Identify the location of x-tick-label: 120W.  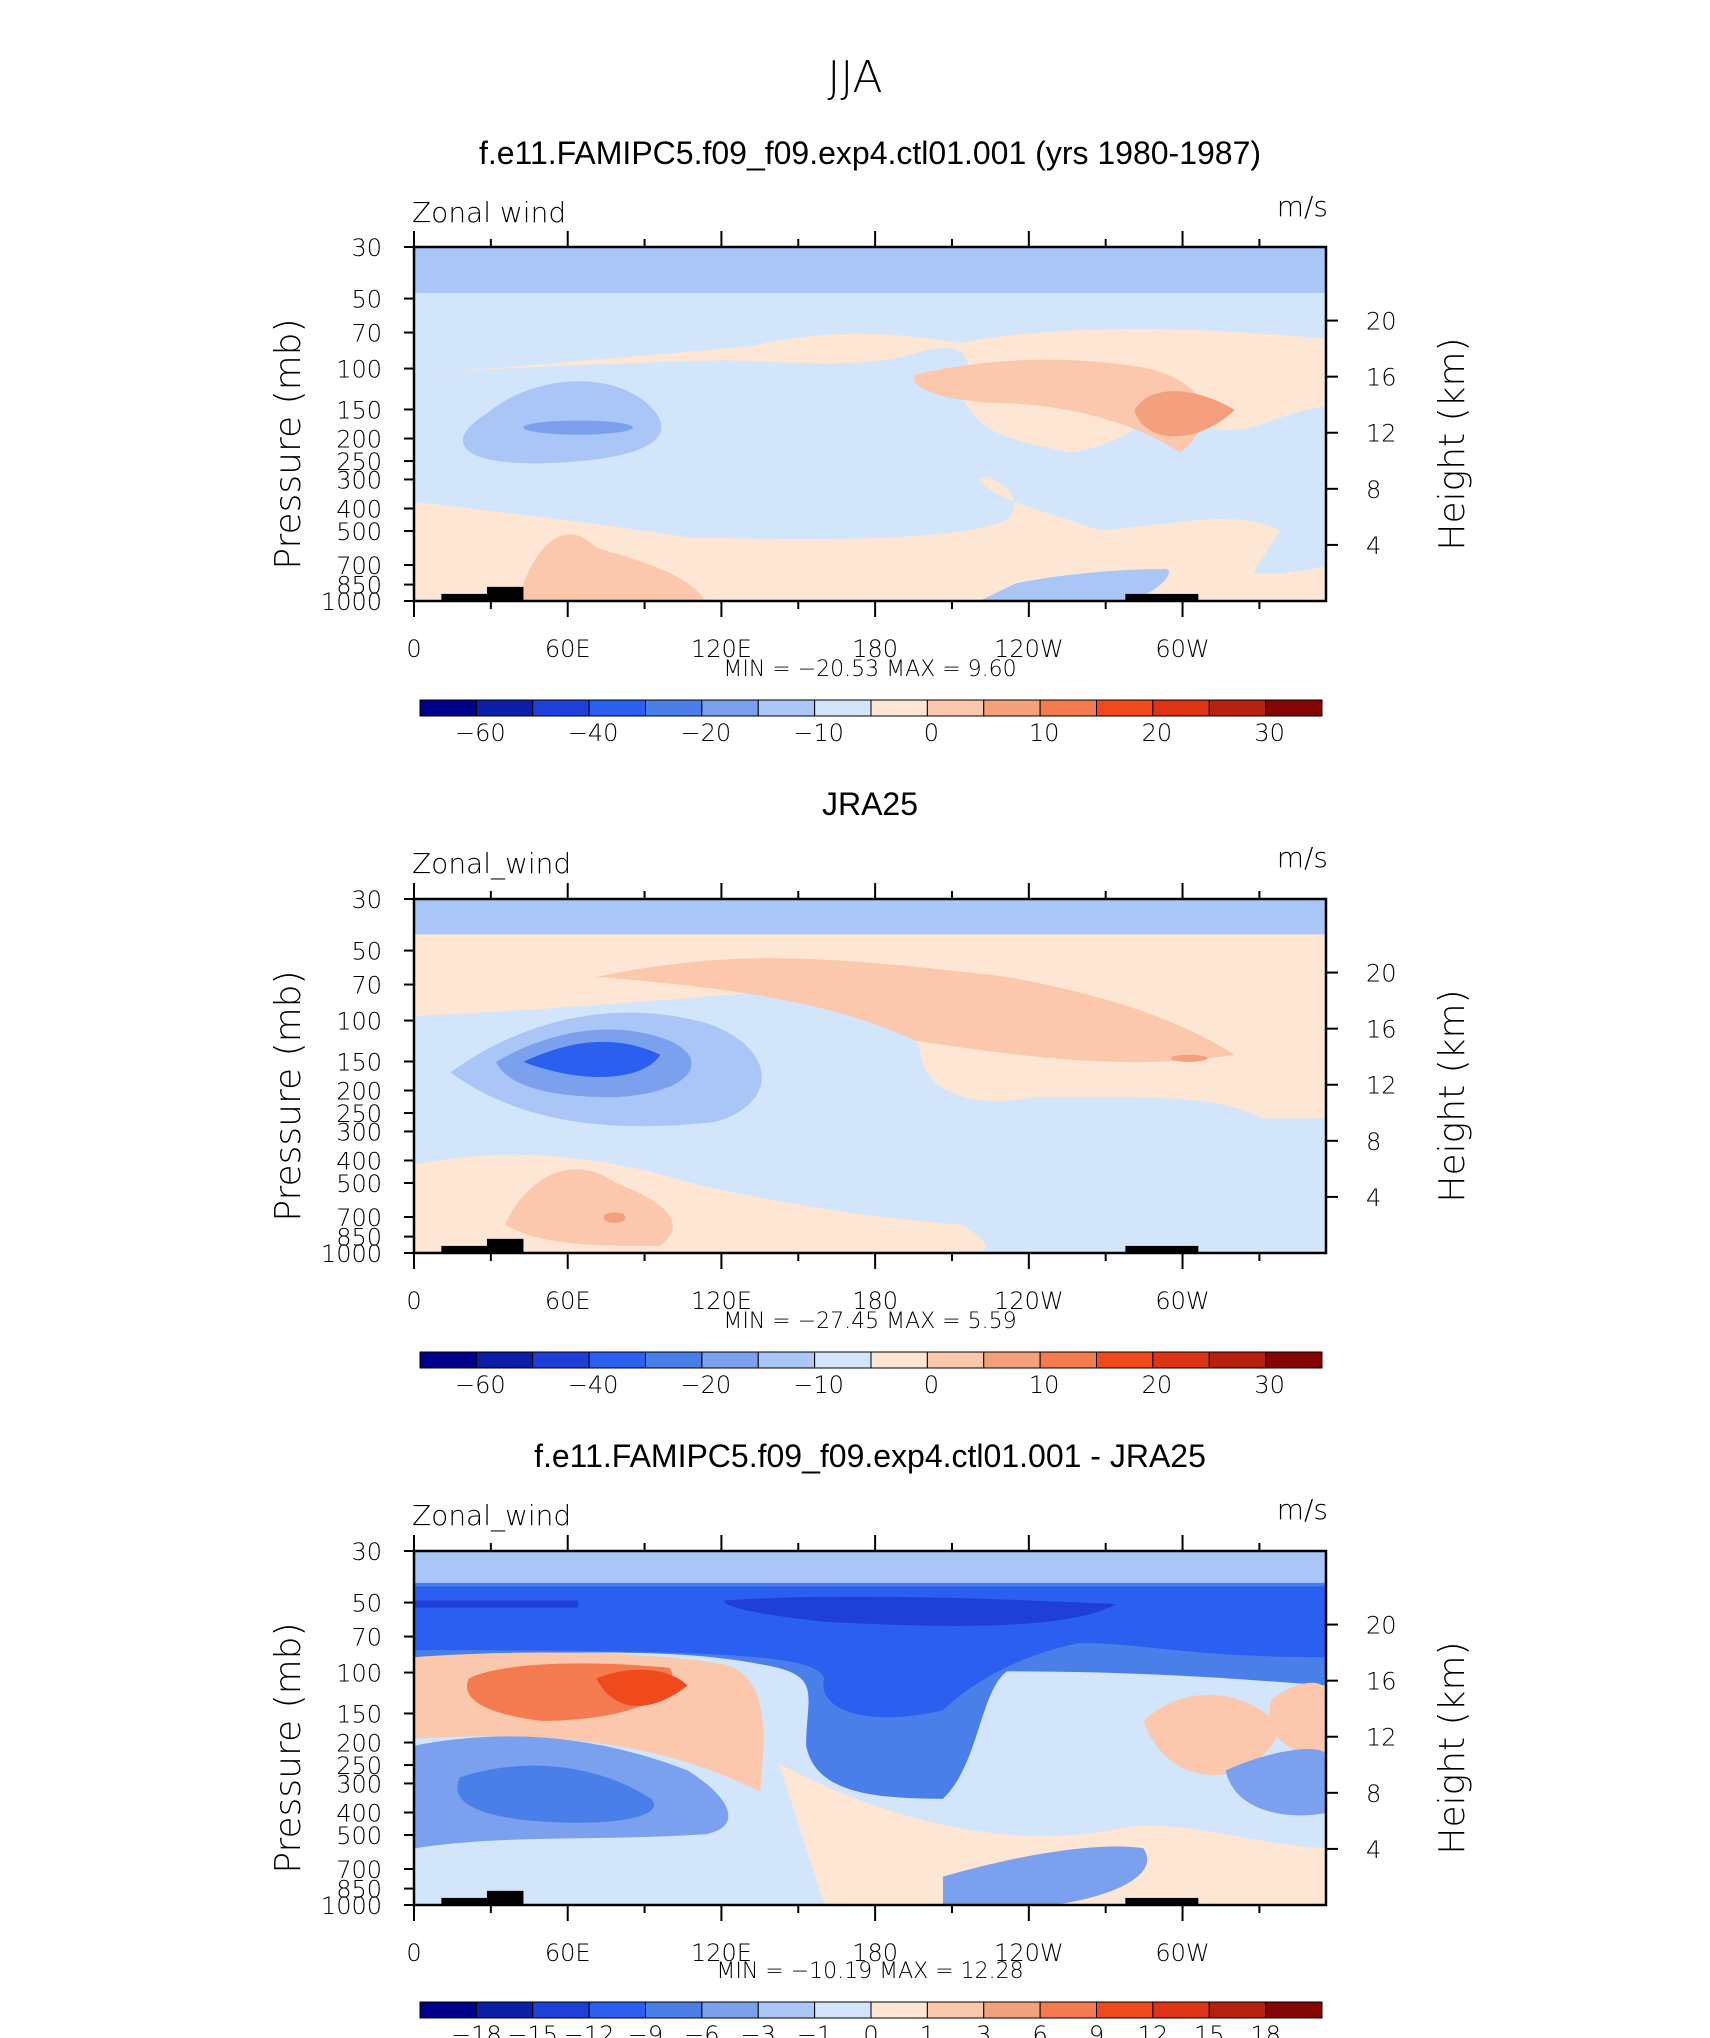
(1029, 1953).